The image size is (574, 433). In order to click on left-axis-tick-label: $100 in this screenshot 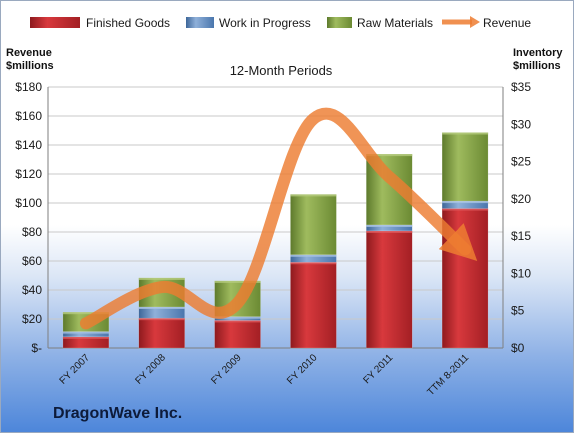, I will do `click(28, 203)`.